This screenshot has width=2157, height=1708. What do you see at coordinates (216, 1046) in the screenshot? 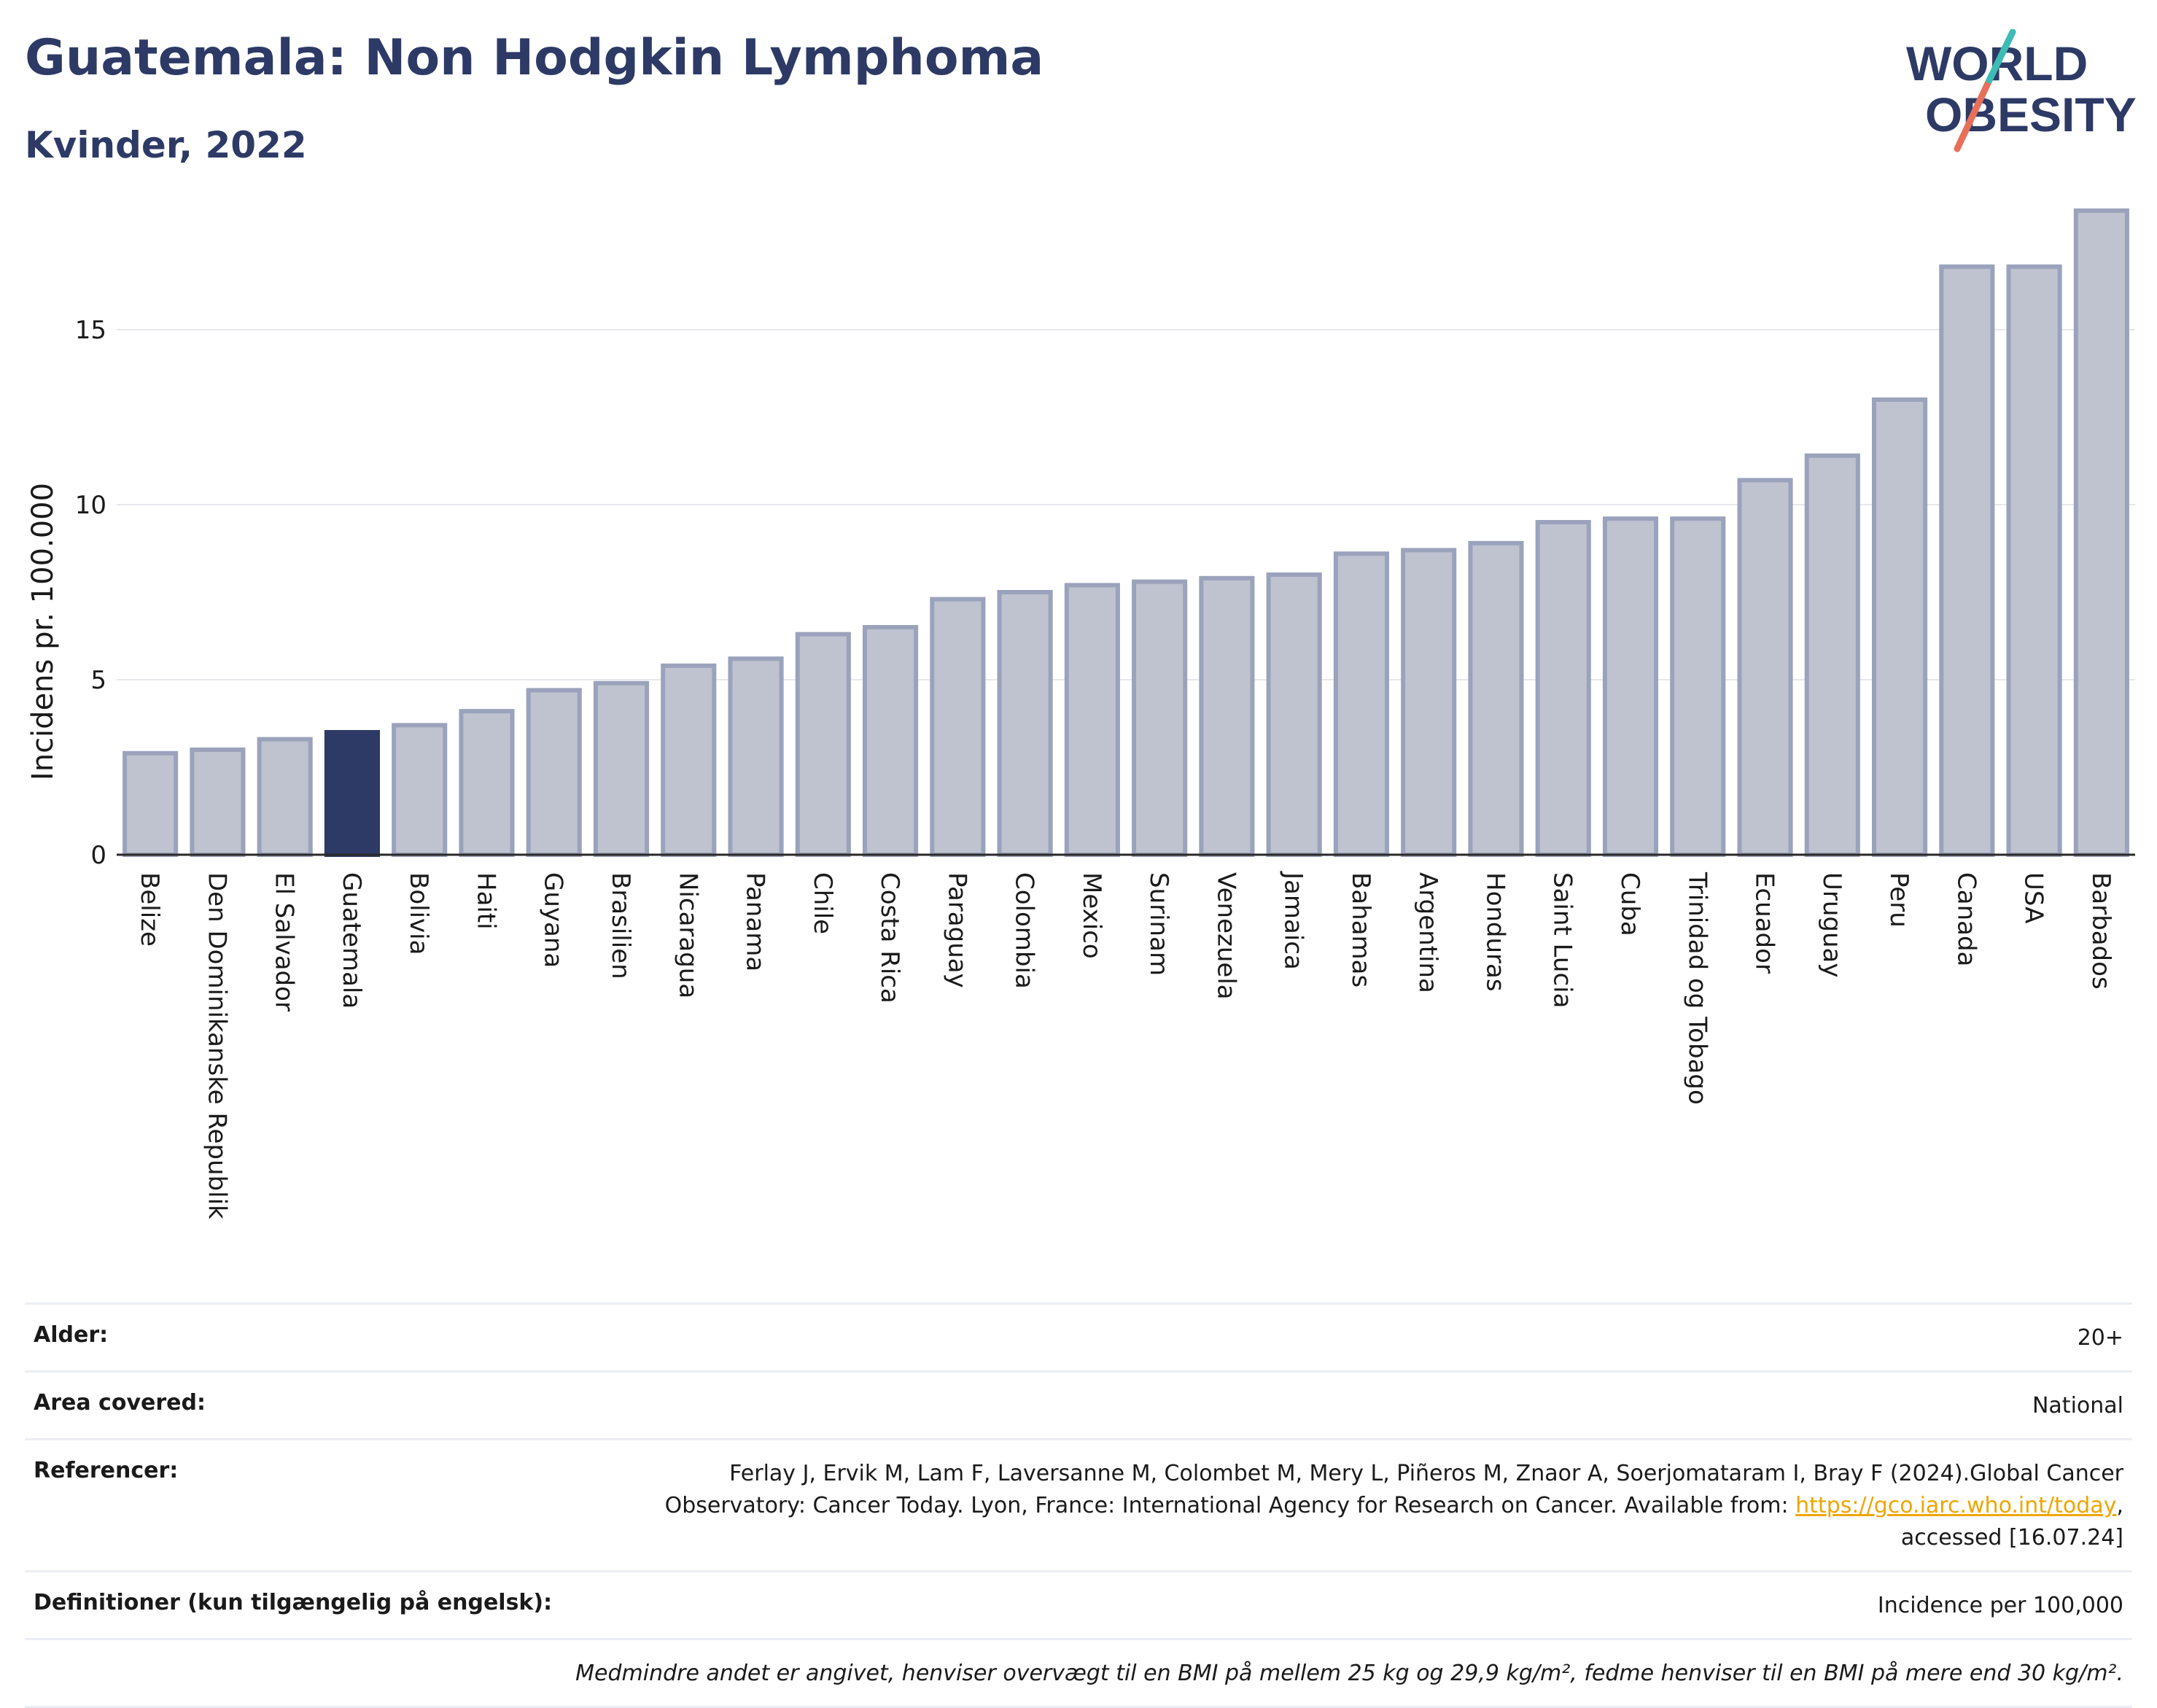
I see `x-tick-label: Den Dominikanske Republik` at bounding box center [216, 1046].